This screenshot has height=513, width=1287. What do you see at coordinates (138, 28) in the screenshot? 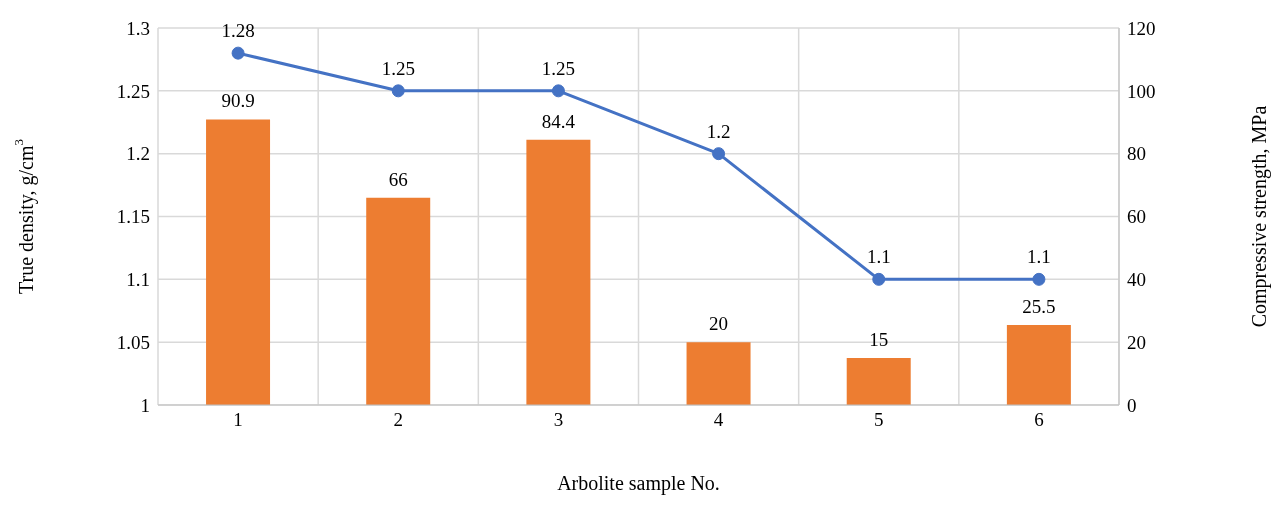
I see `y-tick-label: 1.3` at bounding box center [138, 28].